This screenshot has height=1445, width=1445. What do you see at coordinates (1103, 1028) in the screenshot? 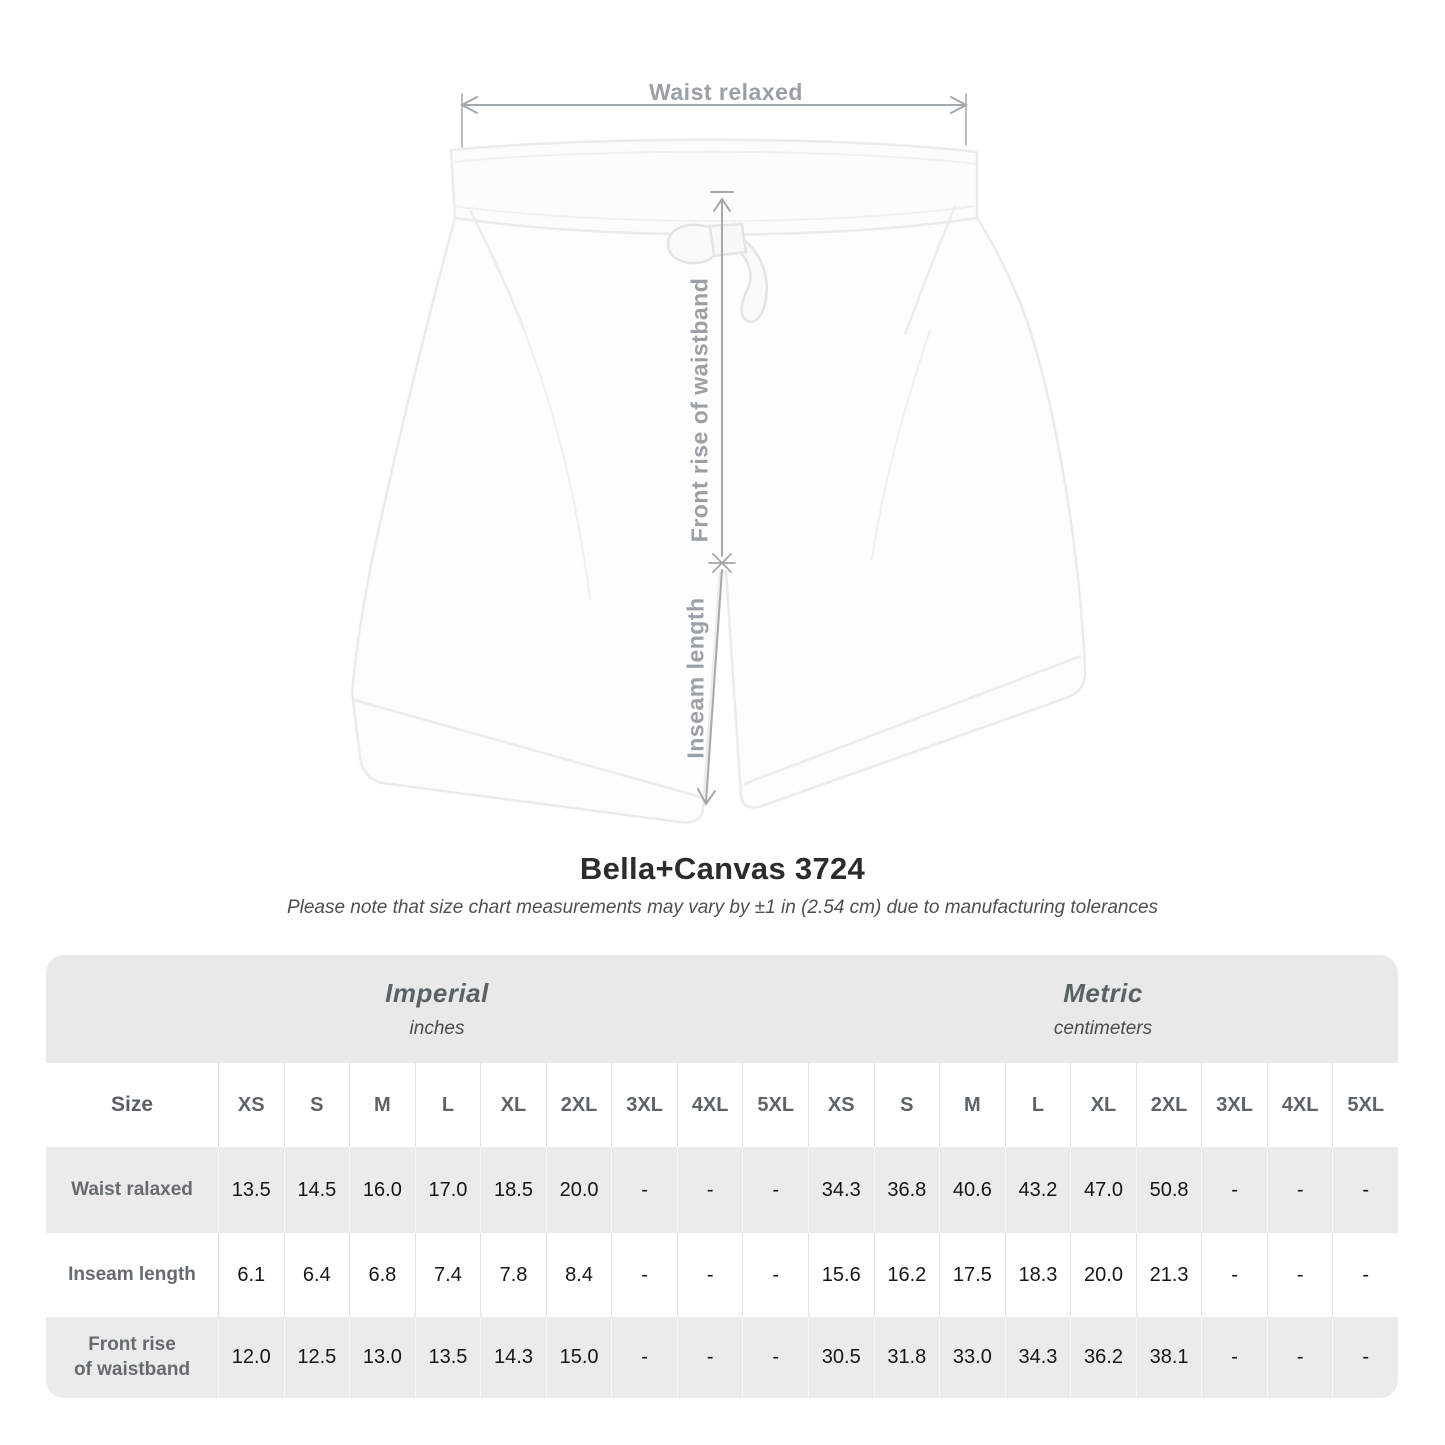
I see `metric-unit: centimeters` at bounding box center [1103, 1028].